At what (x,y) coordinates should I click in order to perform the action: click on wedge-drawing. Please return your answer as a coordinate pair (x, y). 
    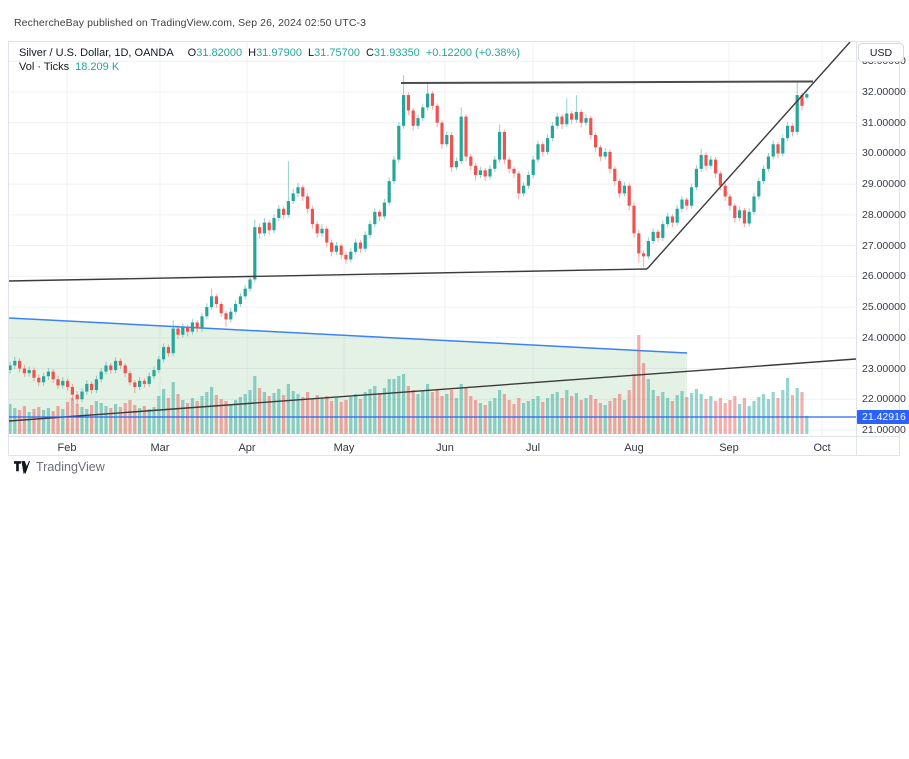
    Looking at the image, I should click on (348, 375).